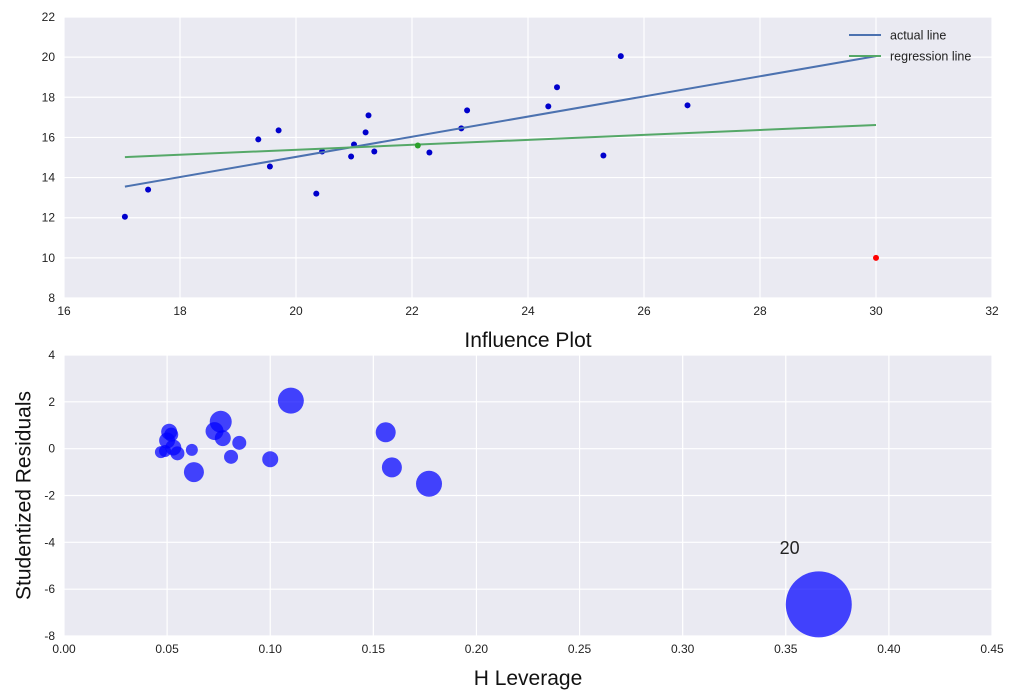 The height and width of the screenshot is (697, 1016). I want to click on x-tick-label: 26, so click(644, 311).